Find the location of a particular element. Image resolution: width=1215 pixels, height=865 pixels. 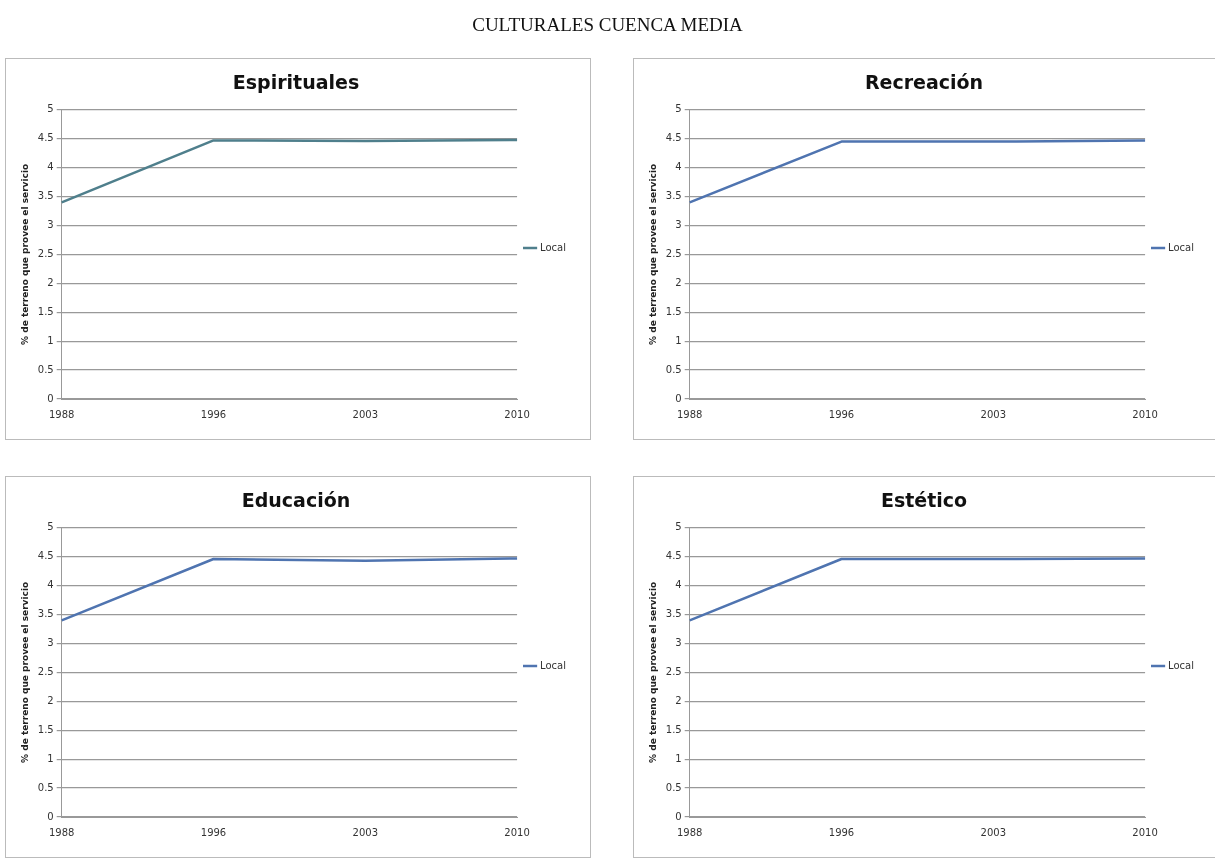

chart-title: Recreación is located at coordinates (924, 82).